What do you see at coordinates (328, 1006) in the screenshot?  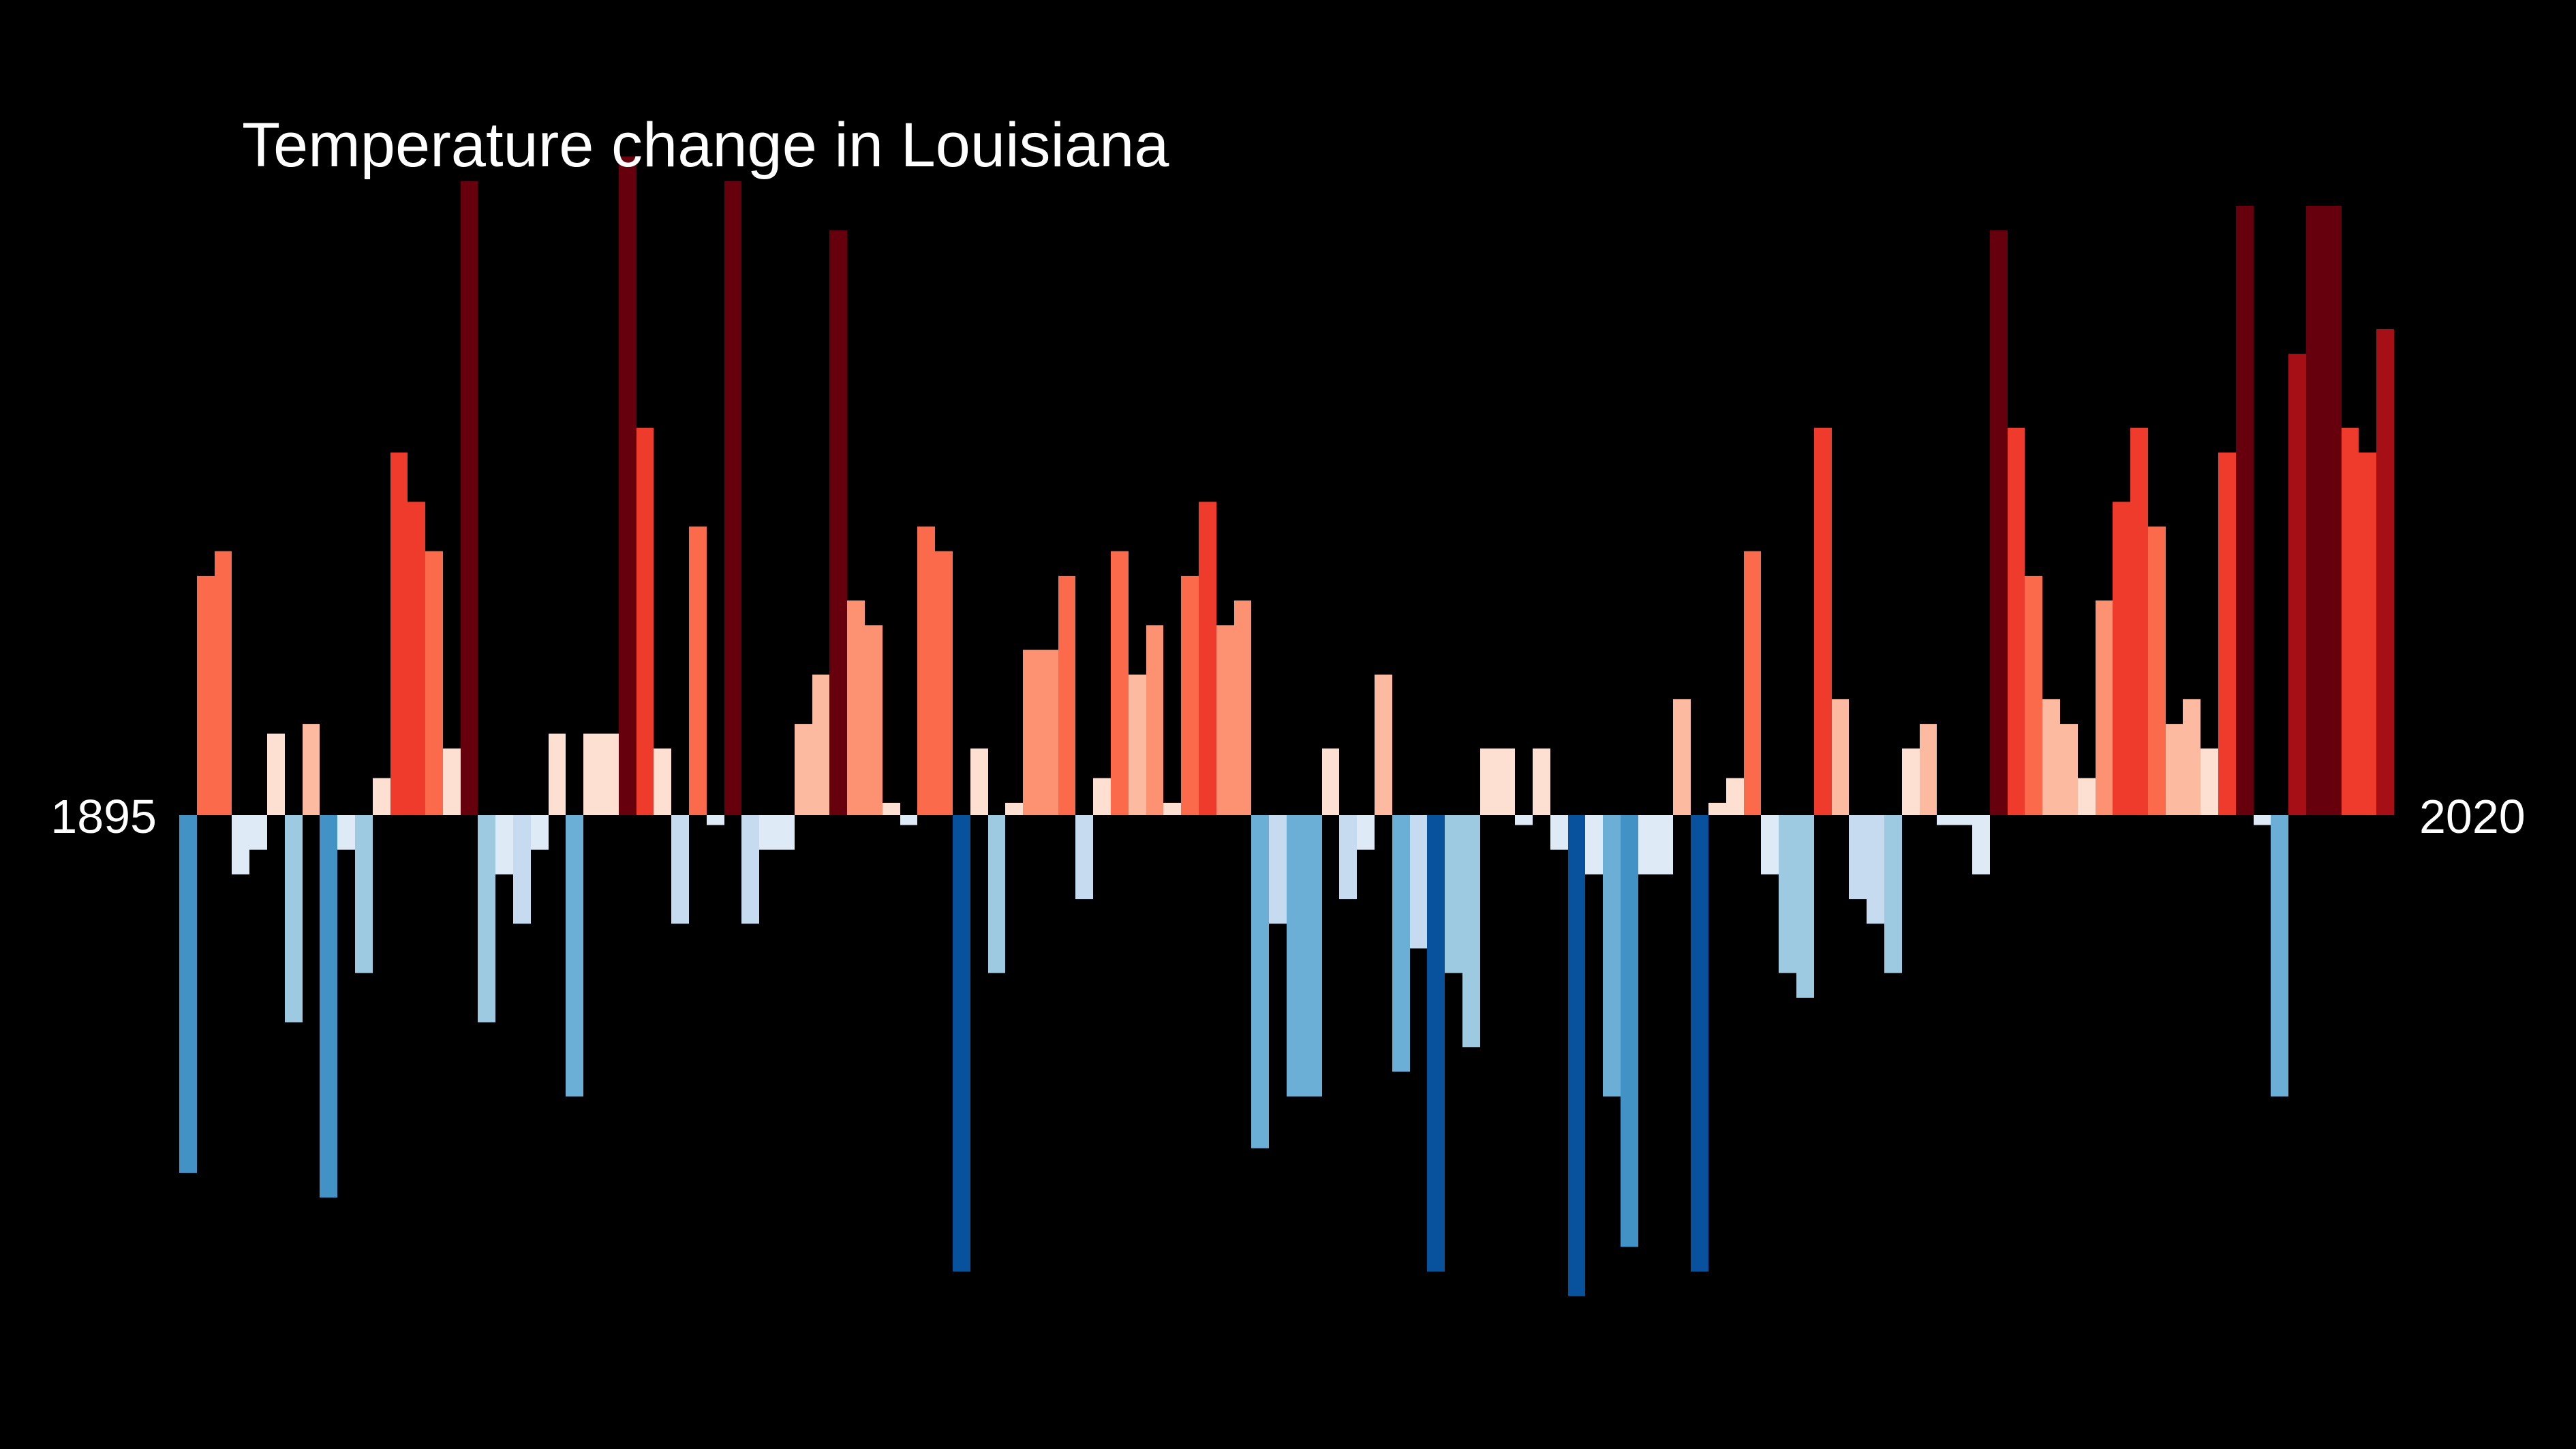 I see `bar-1903` at bounding box center [328, 1006].